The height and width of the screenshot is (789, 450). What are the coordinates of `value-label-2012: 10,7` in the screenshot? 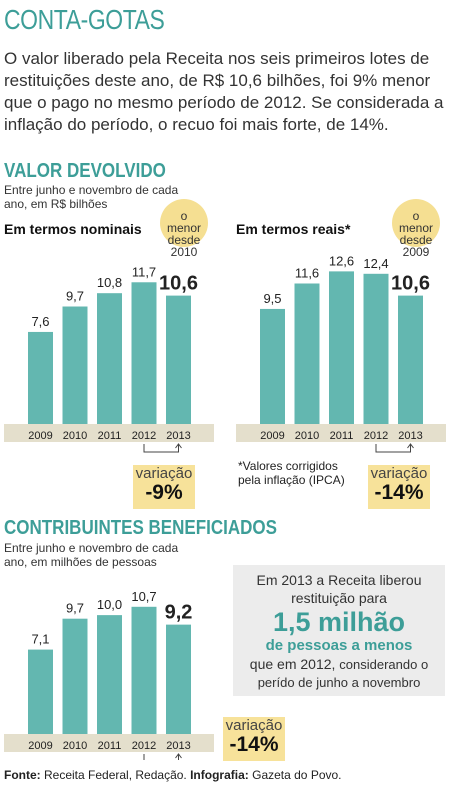 It's located at (143, 596).